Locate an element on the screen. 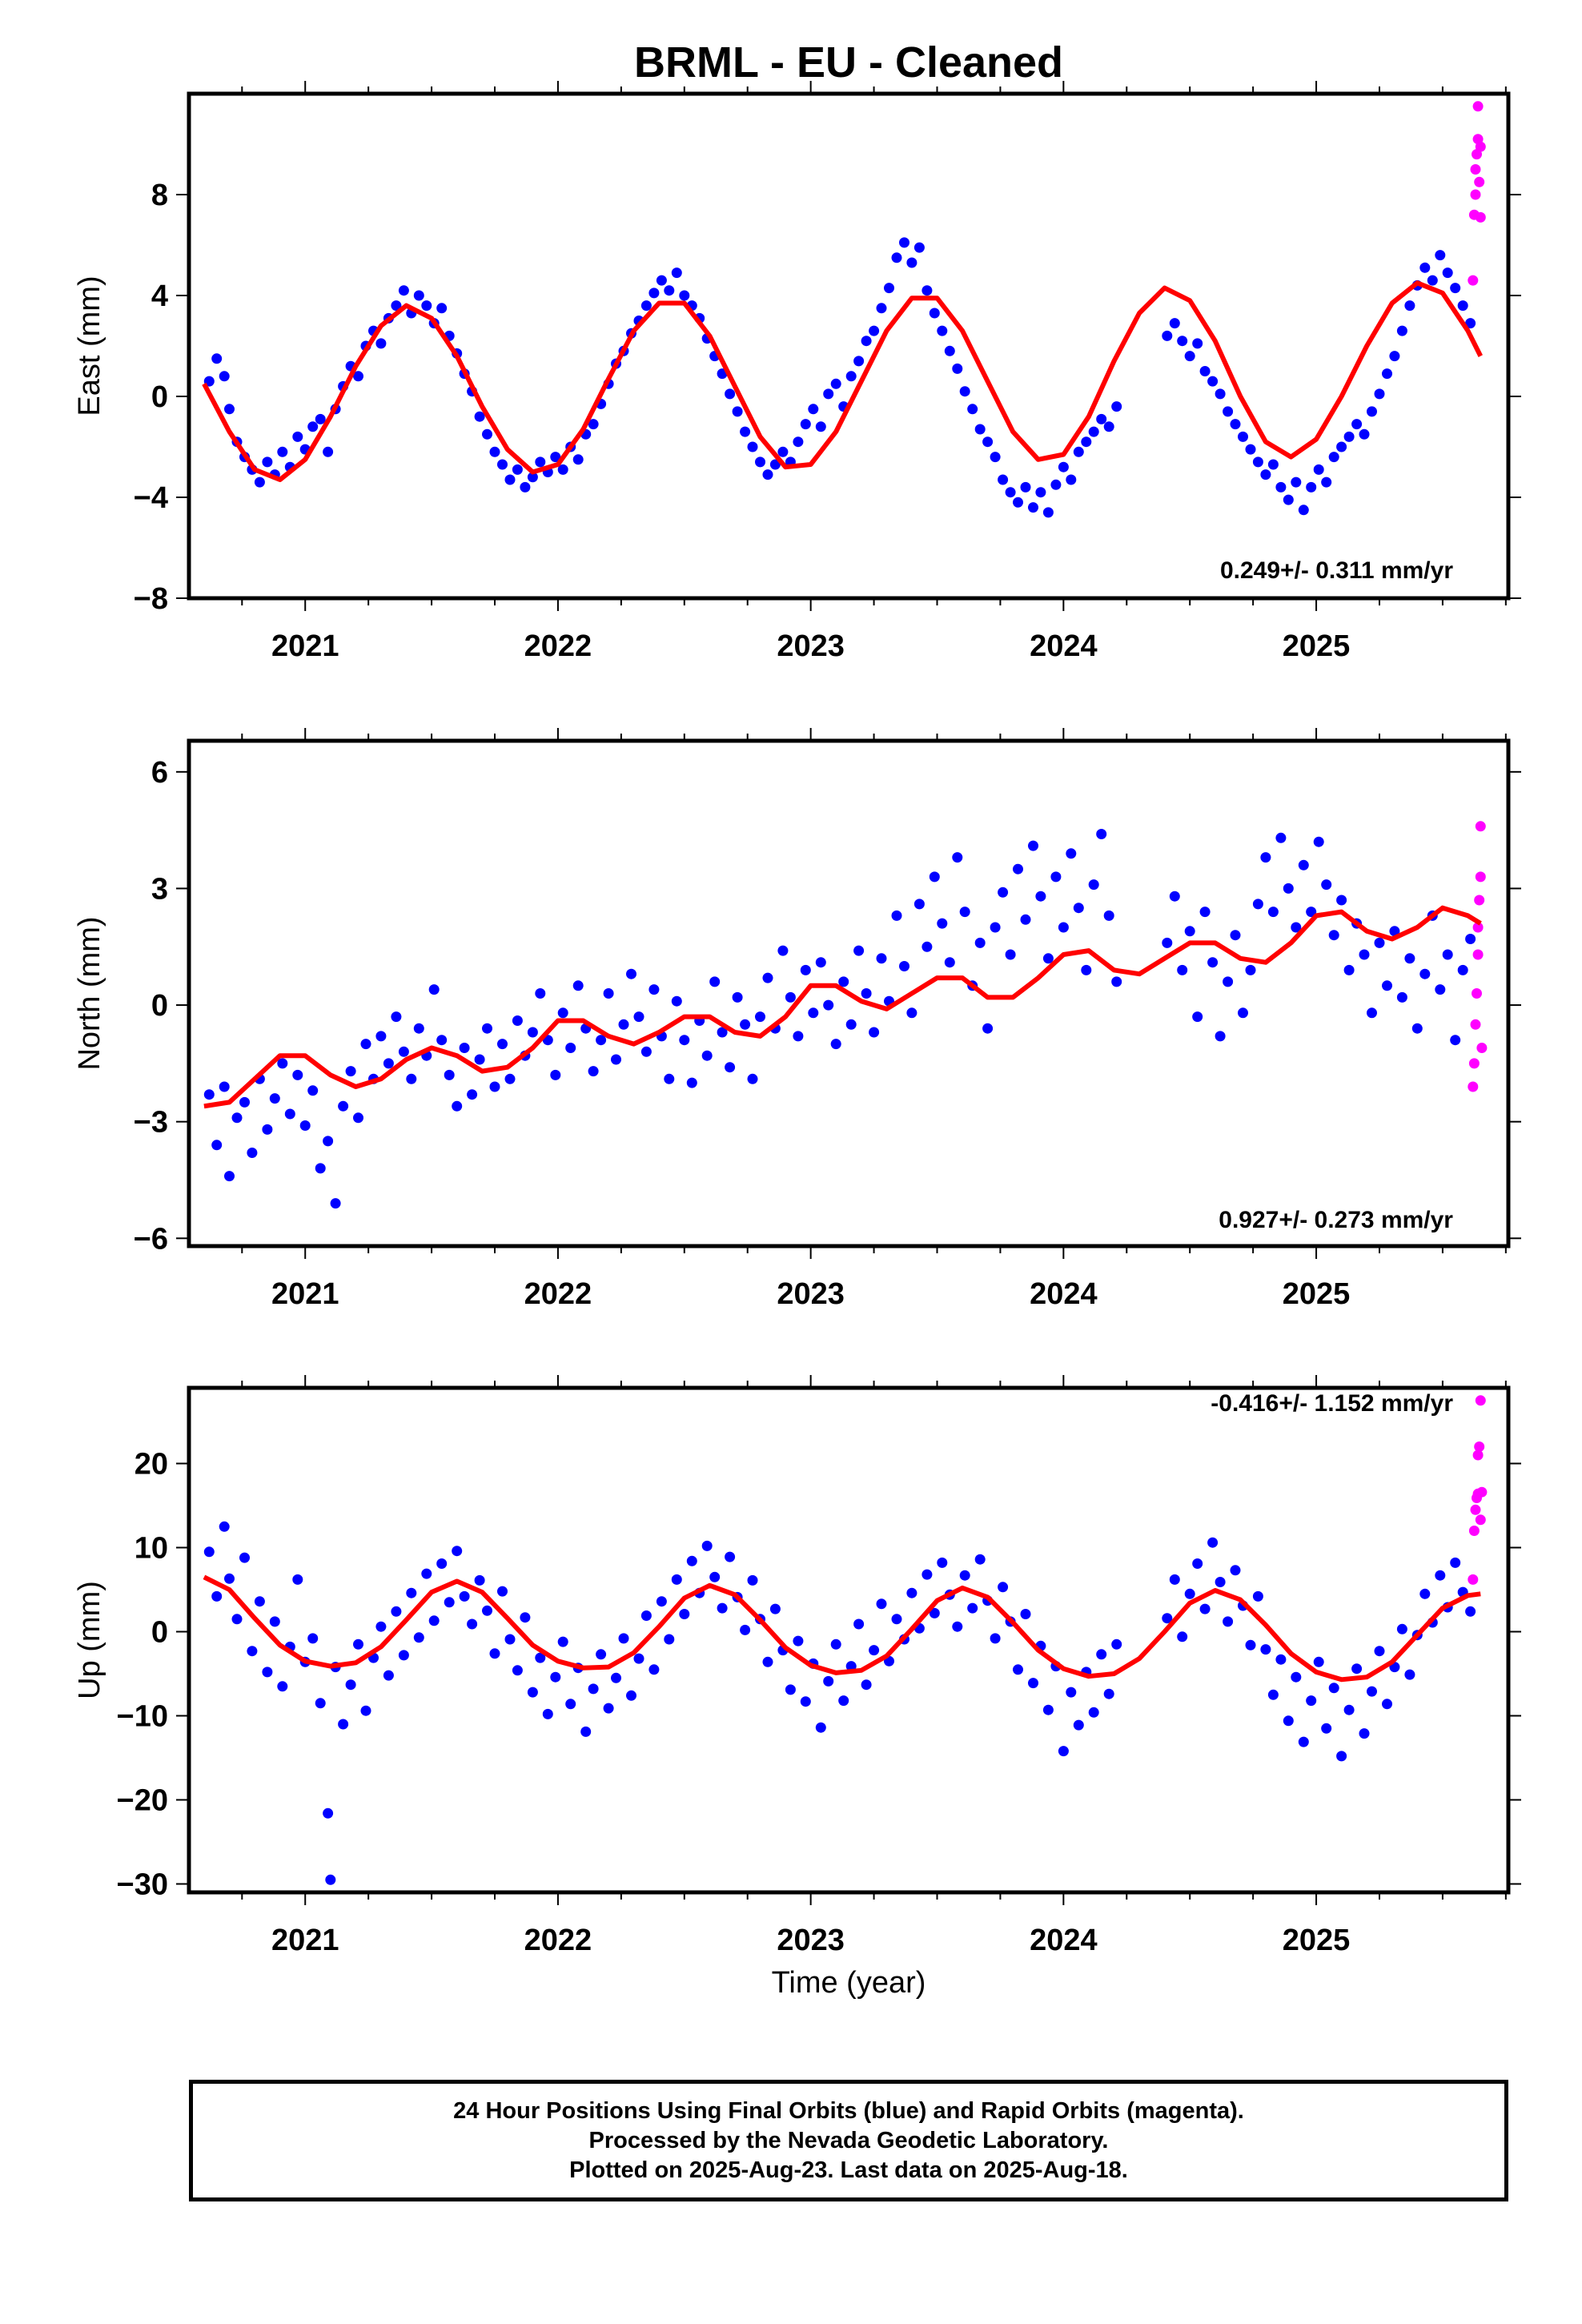 The width and height of the screenshot is (1582, 2324). north-rapid-orbit-point is located at coordinates (1480, 877).